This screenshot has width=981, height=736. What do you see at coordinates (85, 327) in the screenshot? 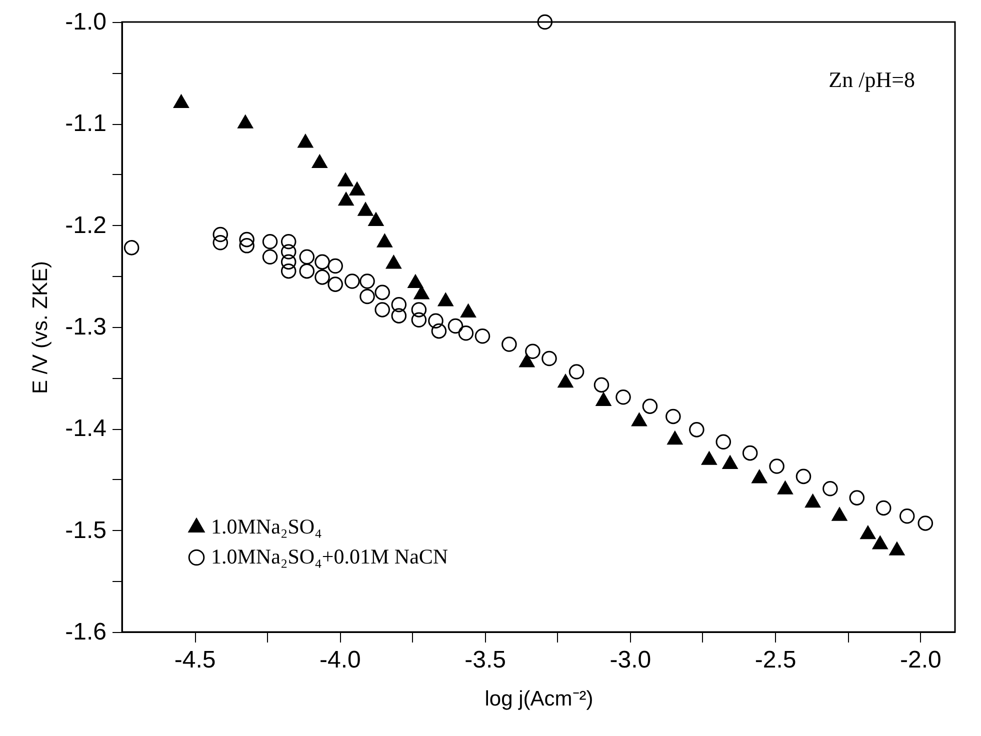
I see `y-tick-label: -1.3` at bounding box center [85, 327].